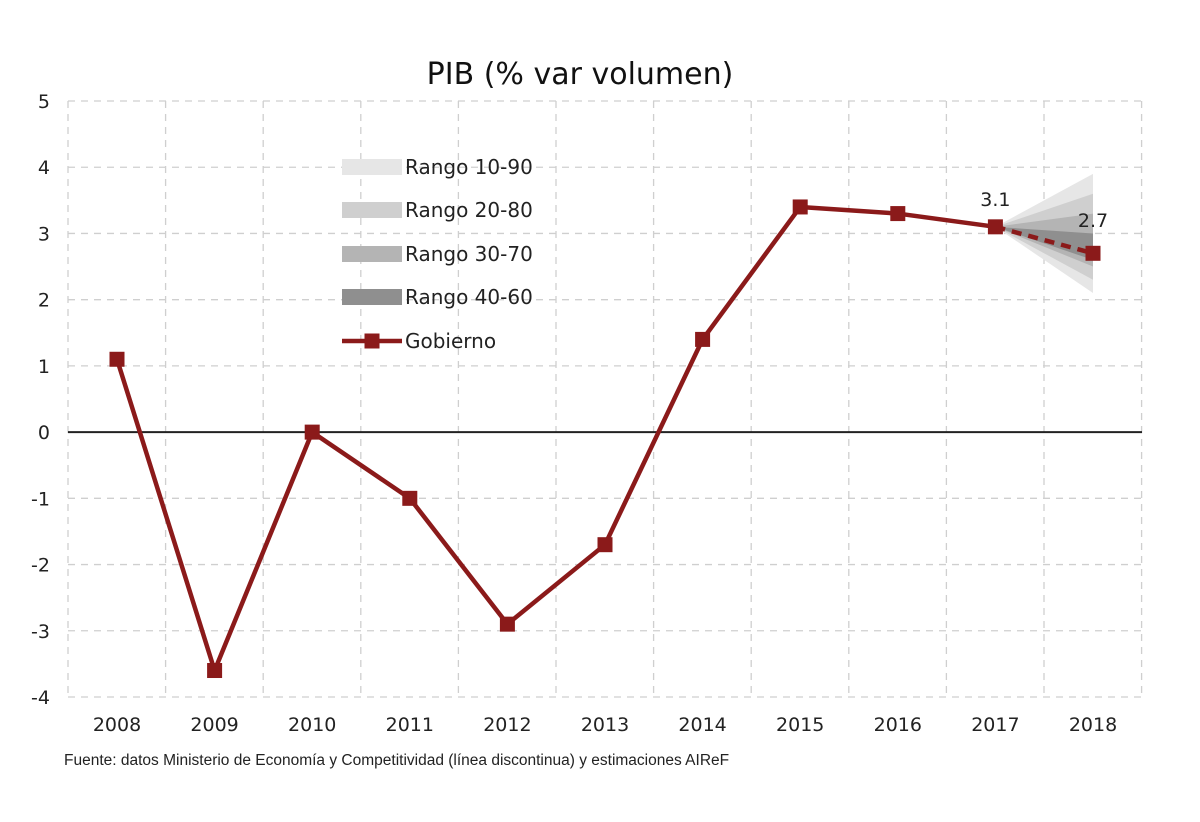 This screenshot has width=1200, height=822. Describe the element at coordinates (1093, 221) in the screenshot. I see `data-label: 2.7` at that location.